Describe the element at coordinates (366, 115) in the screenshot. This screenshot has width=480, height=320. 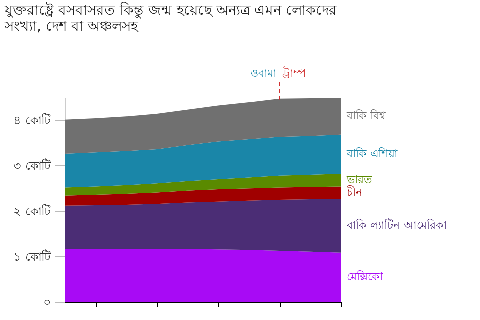
I see `series-label: বাকি বিশ্ব` at that location.